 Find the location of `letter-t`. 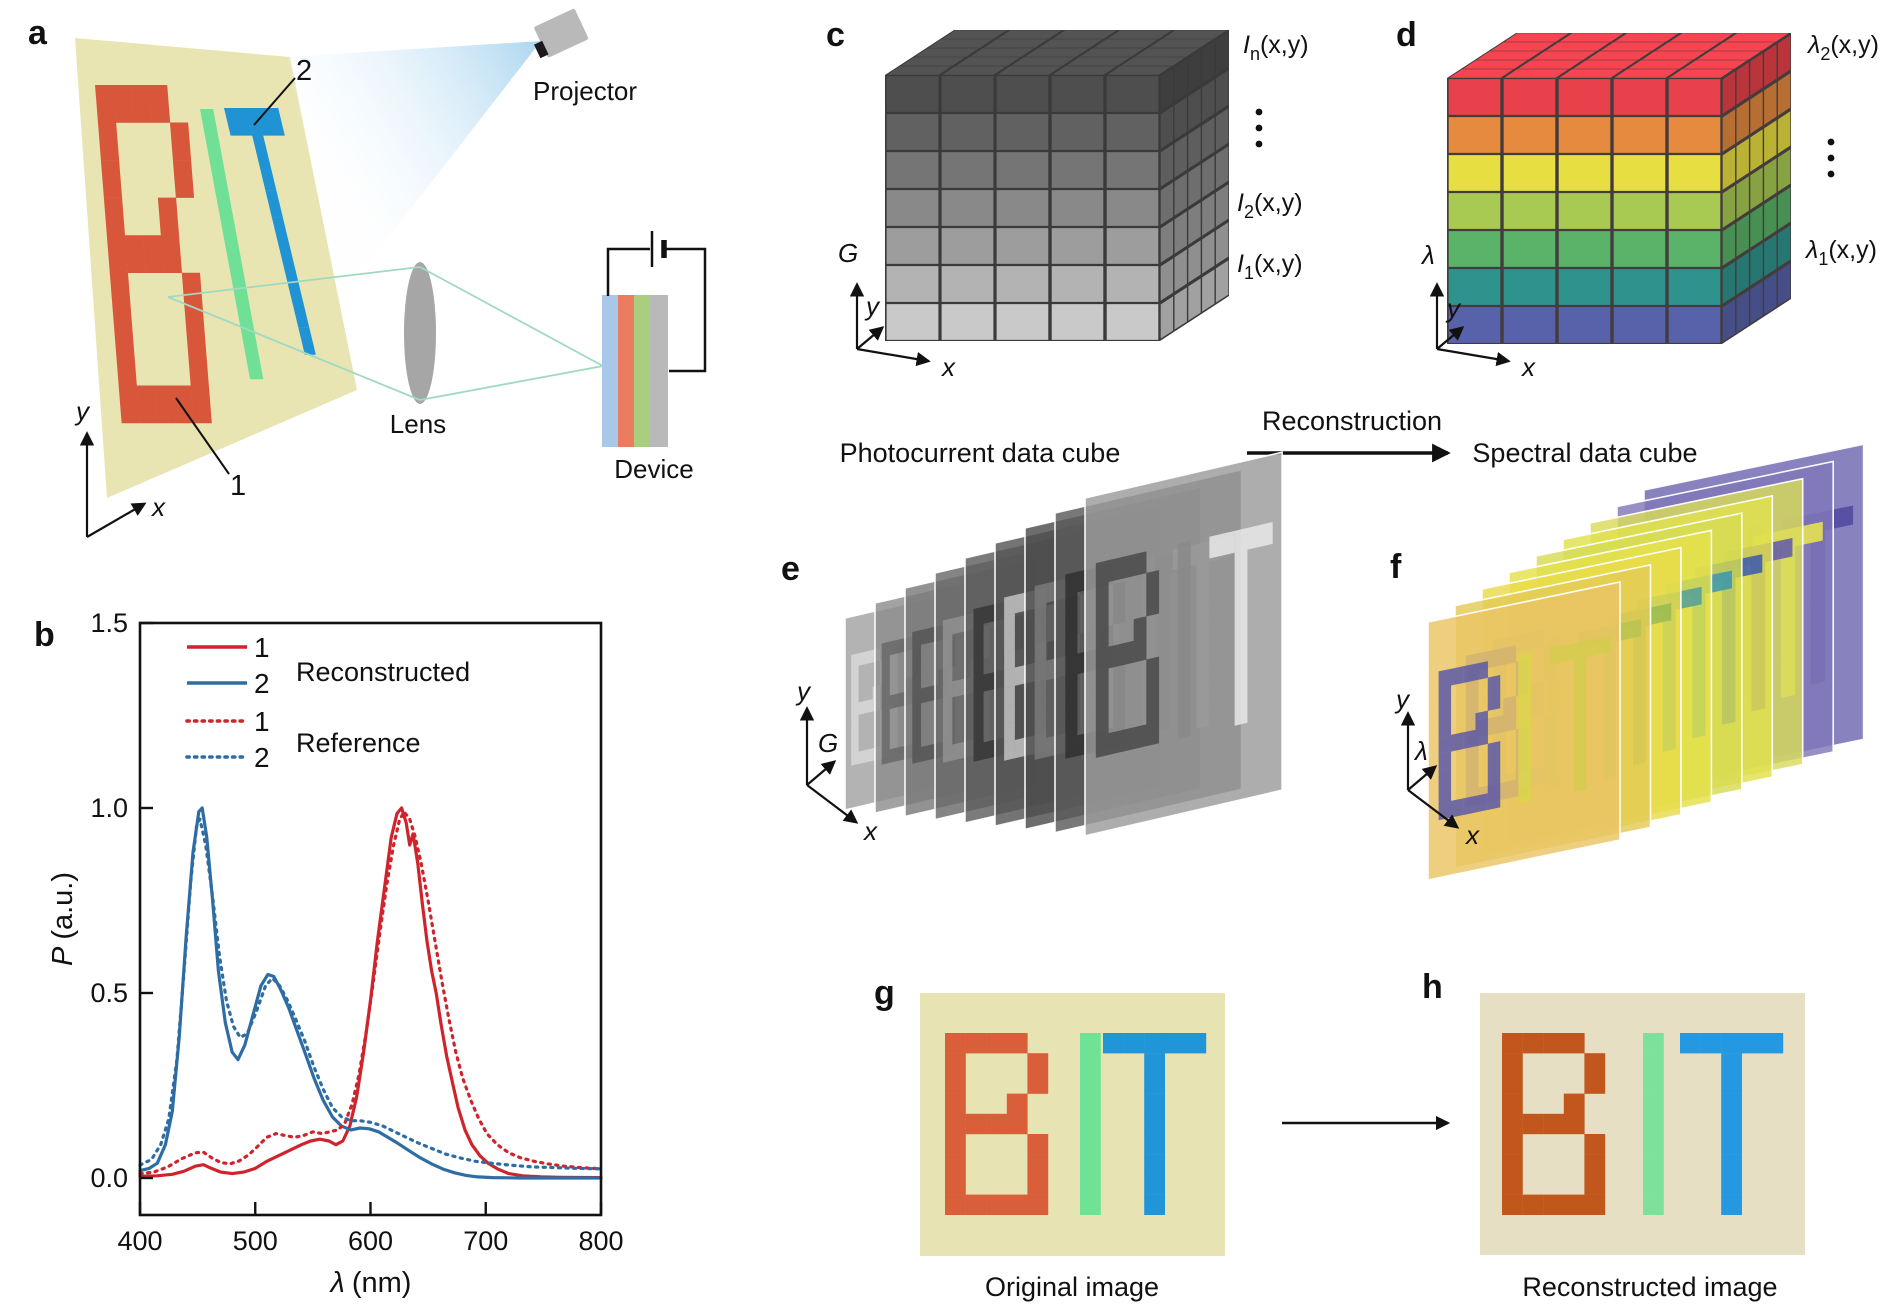

letter-t is located at coordinates (1155, 1124).